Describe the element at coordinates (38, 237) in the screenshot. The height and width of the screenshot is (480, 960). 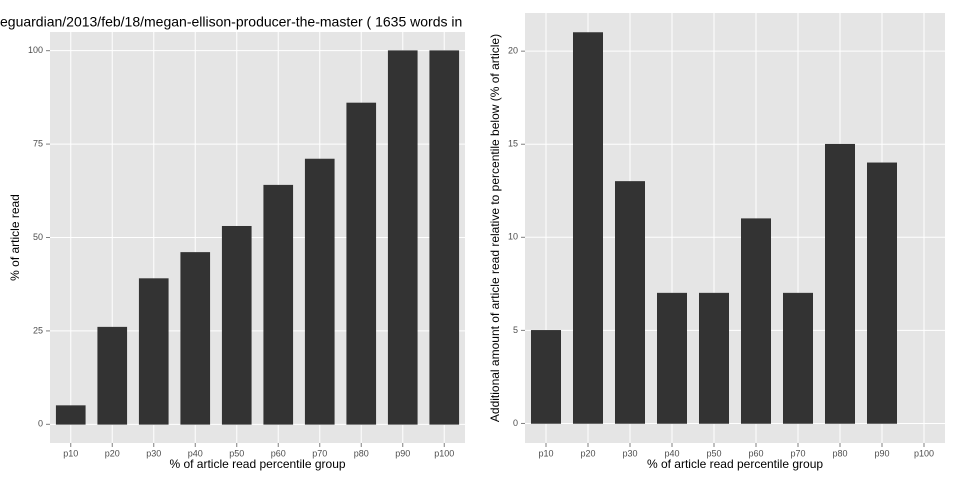
I see `y-tick-label: 50` at that location.